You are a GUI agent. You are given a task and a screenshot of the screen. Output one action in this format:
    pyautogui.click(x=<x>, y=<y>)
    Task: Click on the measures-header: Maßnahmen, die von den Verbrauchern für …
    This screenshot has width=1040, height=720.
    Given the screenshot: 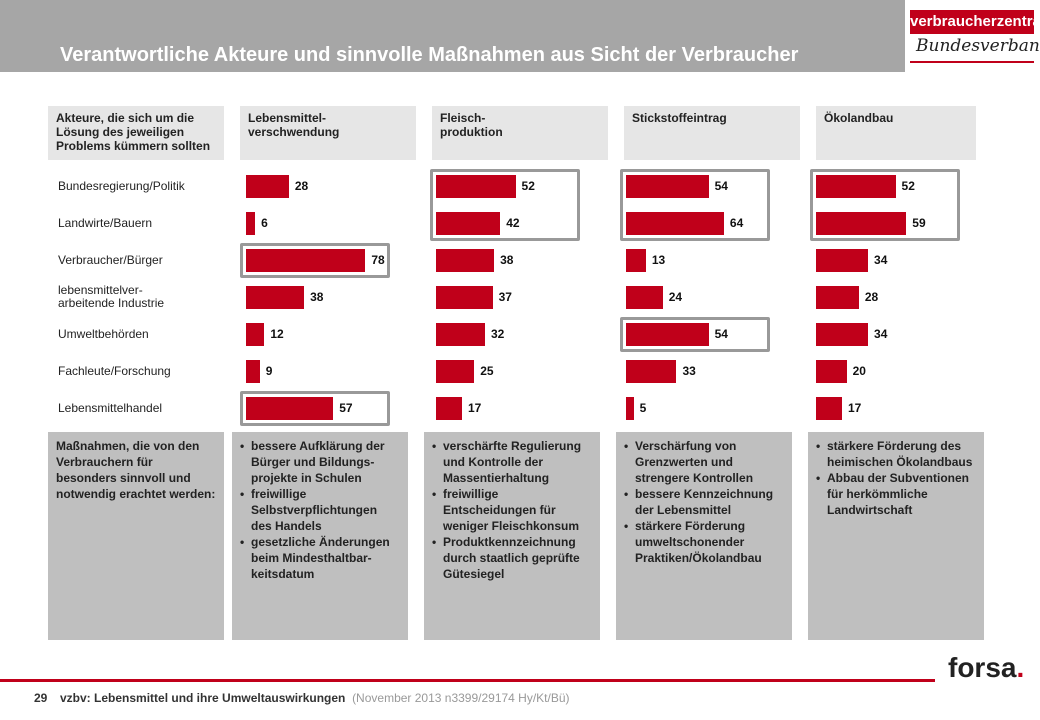 What is the action you would take?
    pyautogui.click(x=136, y=536)
    